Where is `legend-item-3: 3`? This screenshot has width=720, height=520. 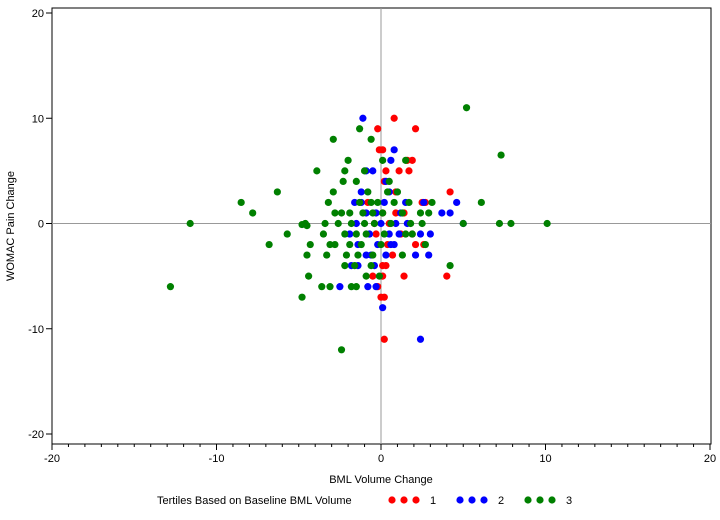
legend-item-3: 3 is located at coordinates (548, 501).